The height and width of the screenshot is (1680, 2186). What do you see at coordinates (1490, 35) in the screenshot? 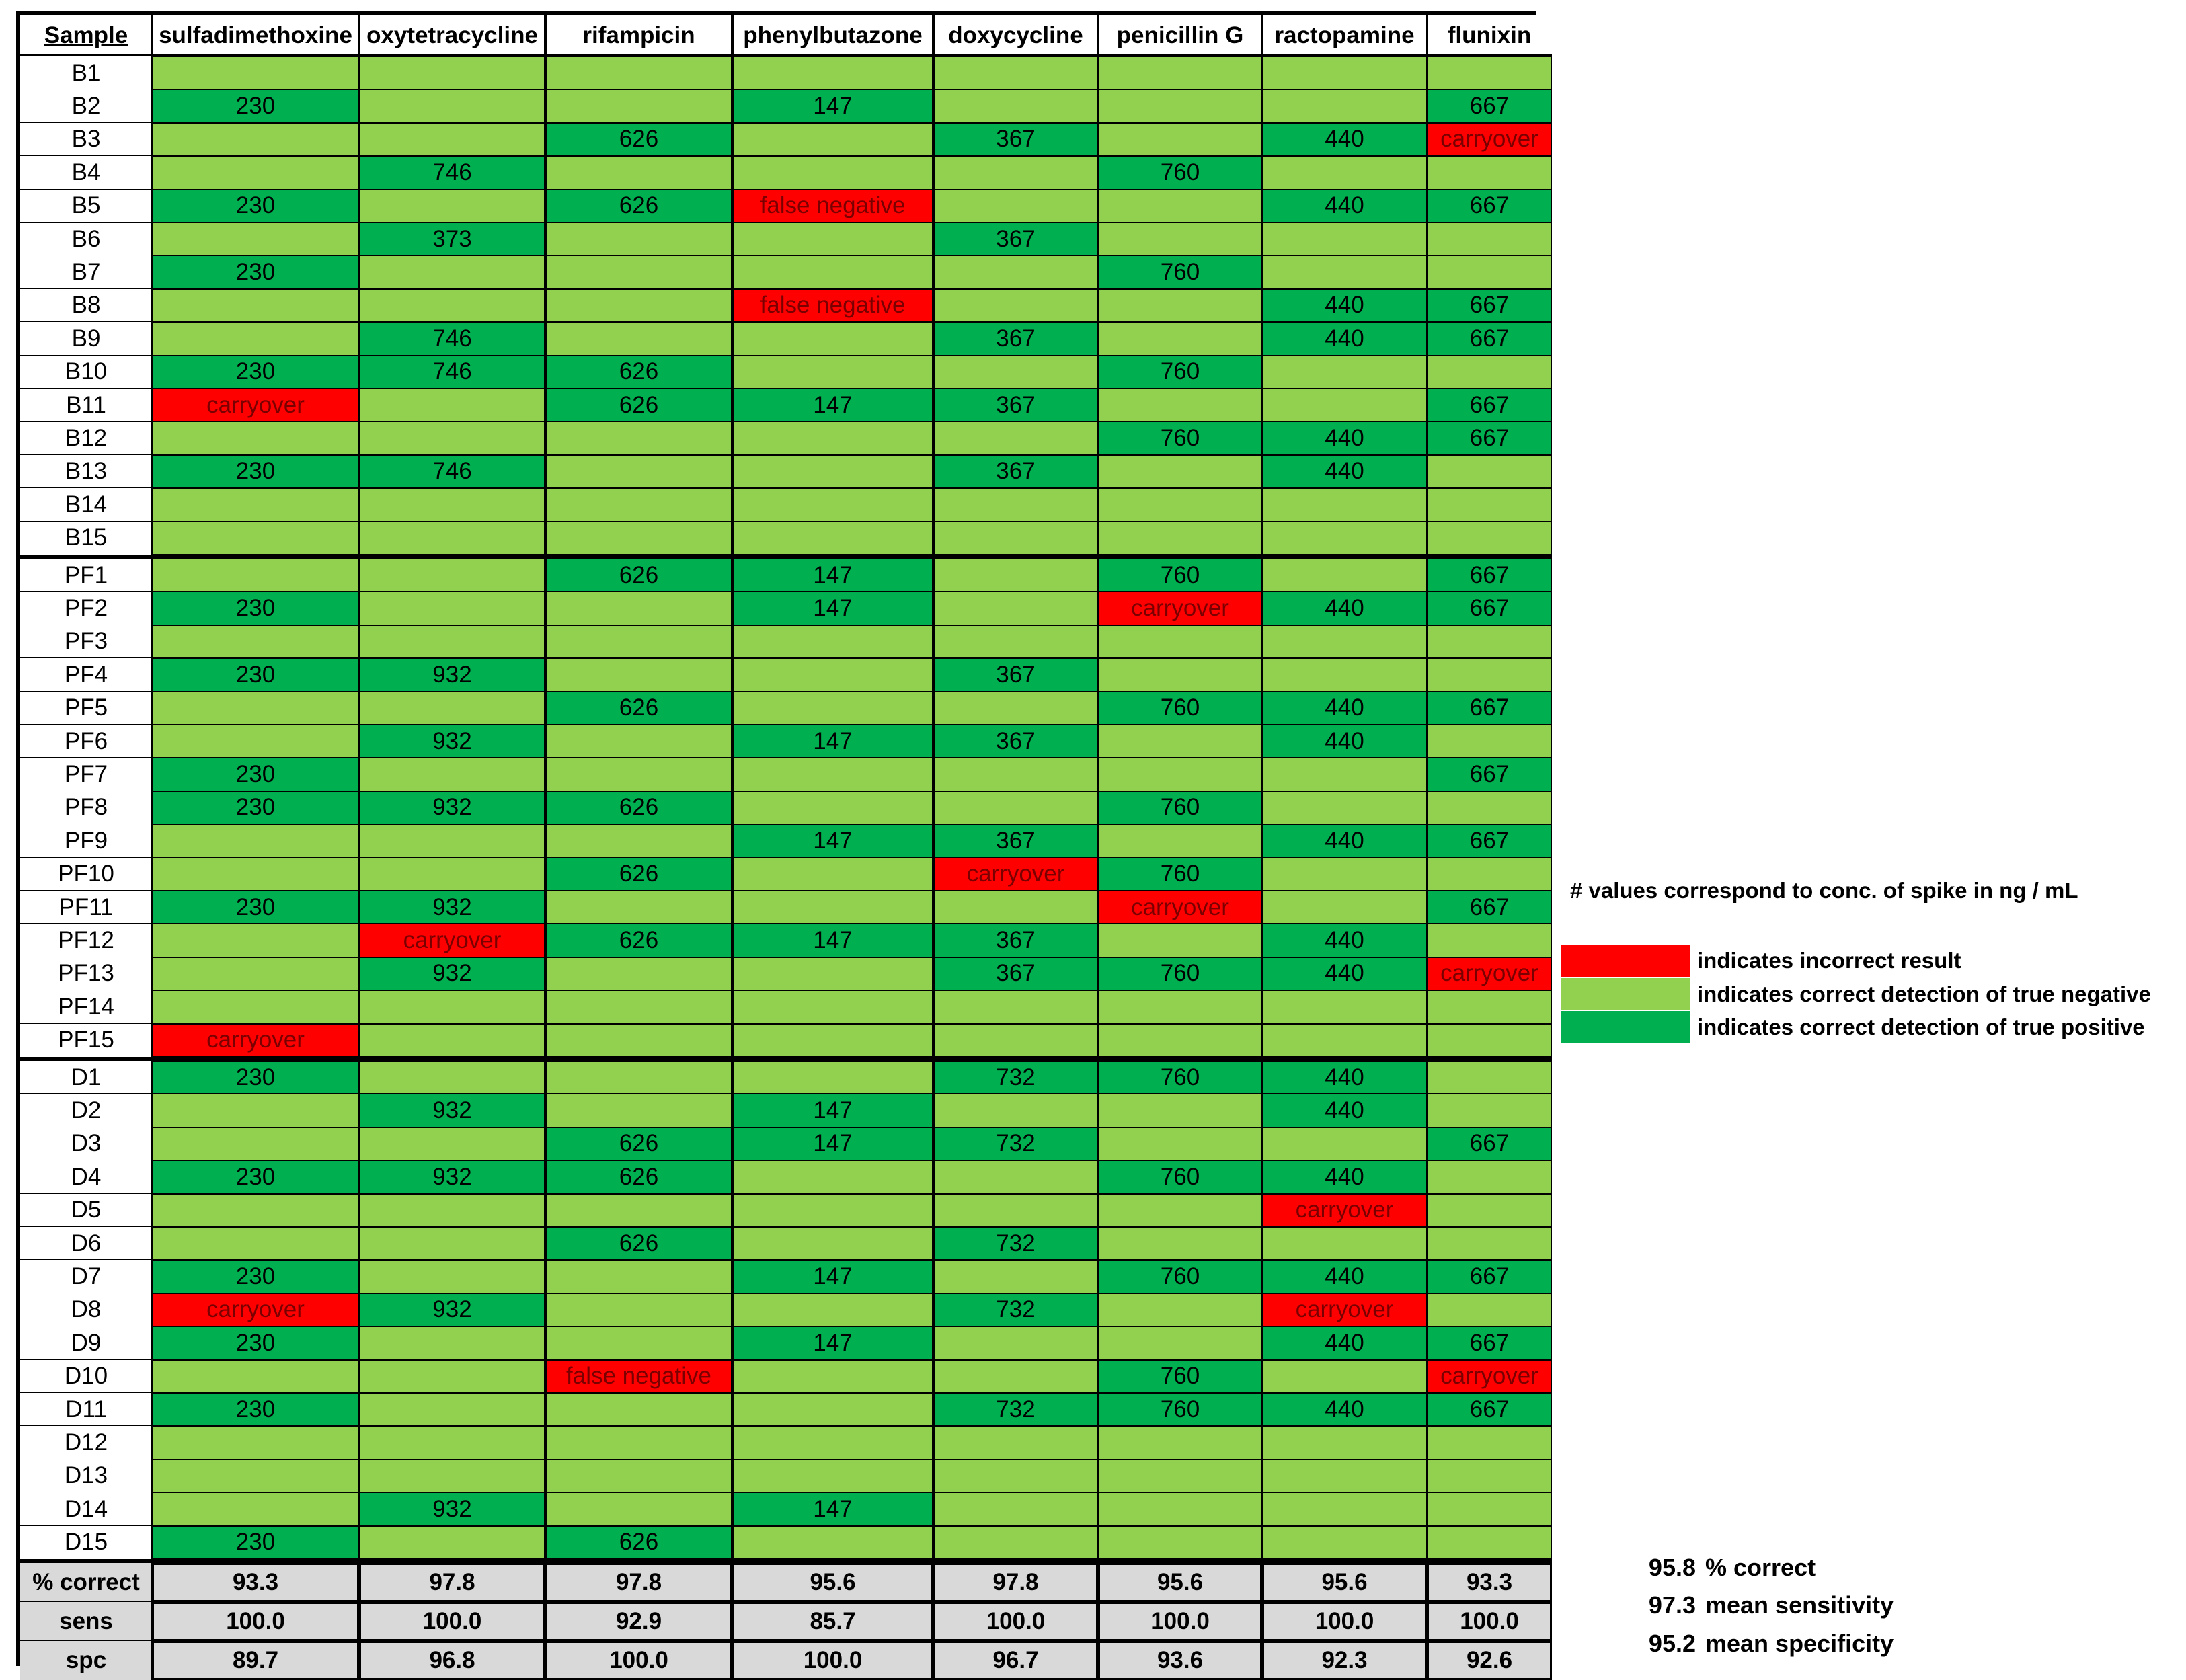
I see `column-header-flunixin: flunixin` at bounding box center [1490, 35].